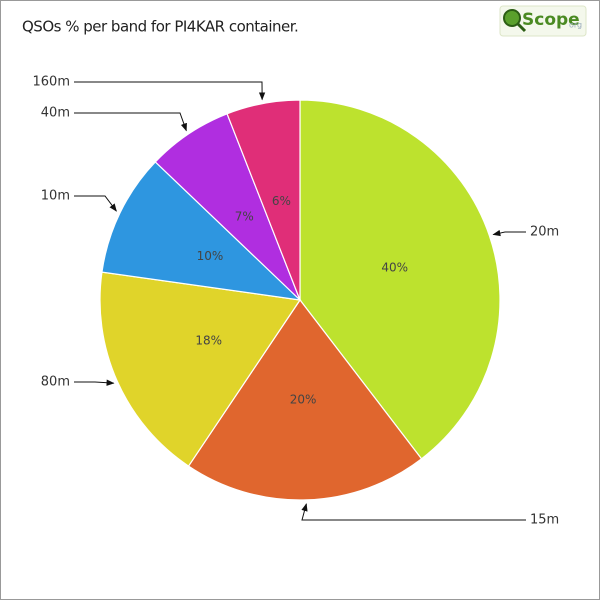  What do you see at coordinates (544, 232) in the screenshot?
I see `category-label: 20m` at bounding box center [544, 232].